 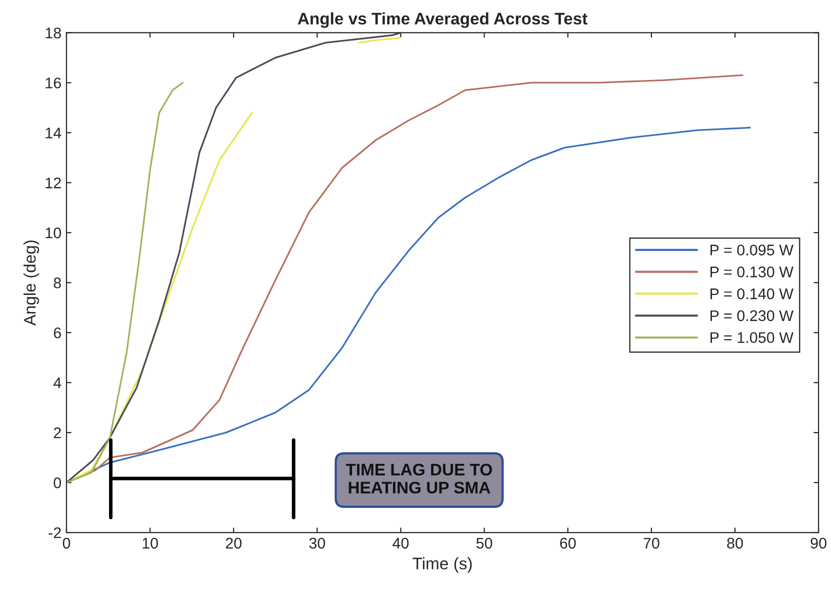 What do you see at coordinates (58, 482) in the screenshot?
I see `y-tick-label: 0` at bounding box center [58, 482].